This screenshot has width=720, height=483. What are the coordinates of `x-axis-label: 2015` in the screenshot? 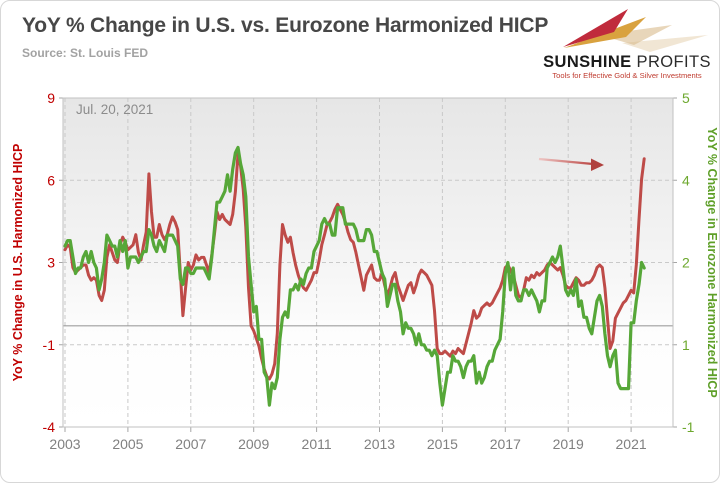 It's located at (442, 444).